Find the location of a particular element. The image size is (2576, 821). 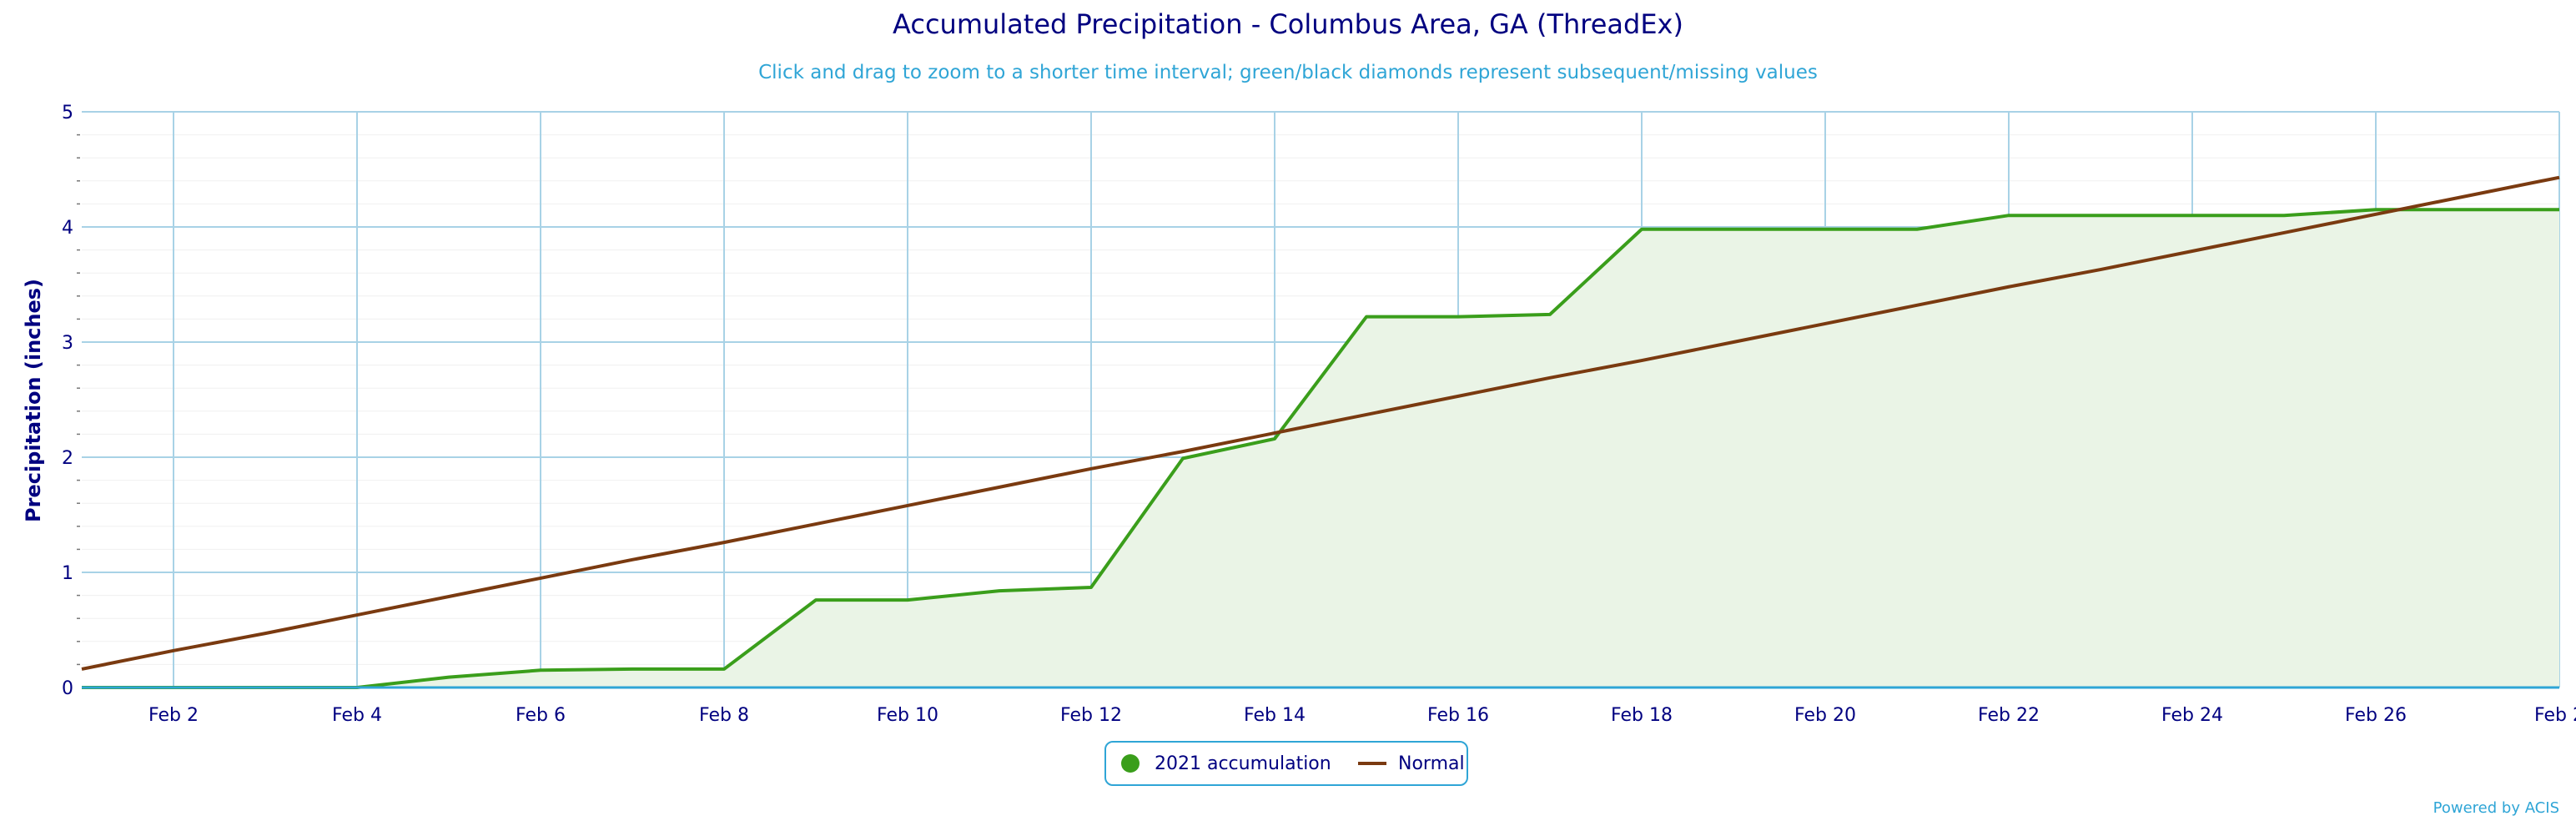

x-tick-label: Feb 14 is located at coordinates (1275, 716).